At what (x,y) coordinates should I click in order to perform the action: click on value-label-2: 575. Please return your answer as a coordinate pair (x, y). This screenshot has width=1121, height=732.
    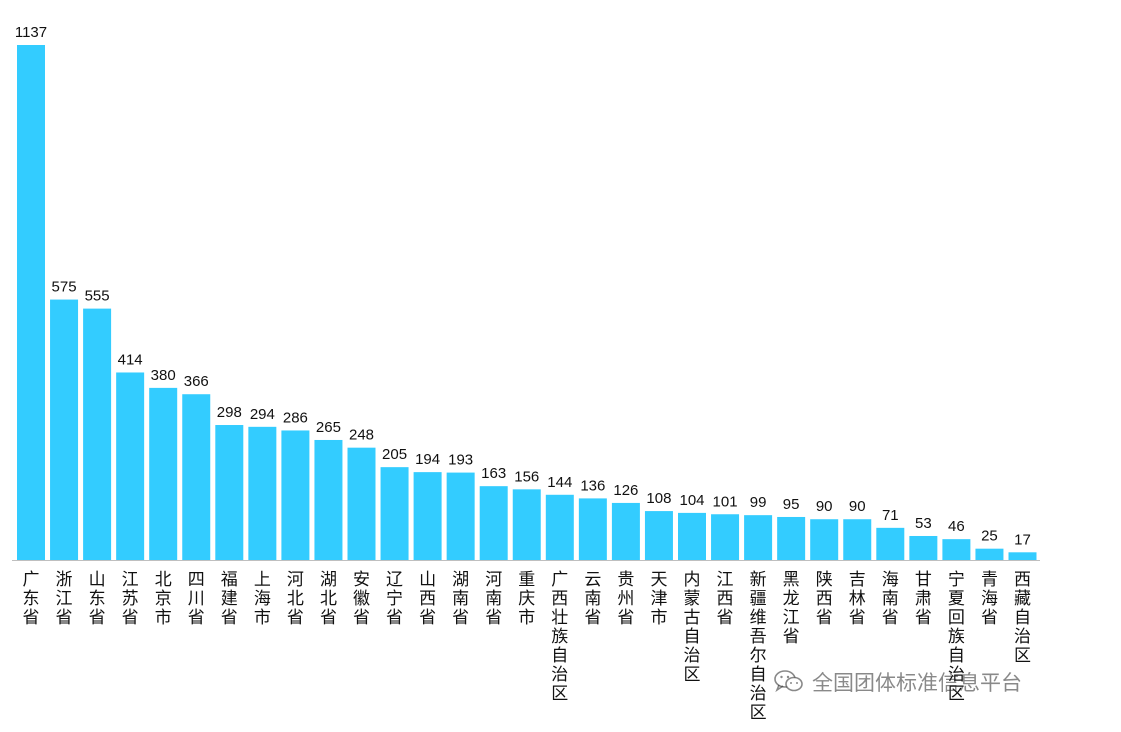
    Looking at the image, I should click on (64, 287).